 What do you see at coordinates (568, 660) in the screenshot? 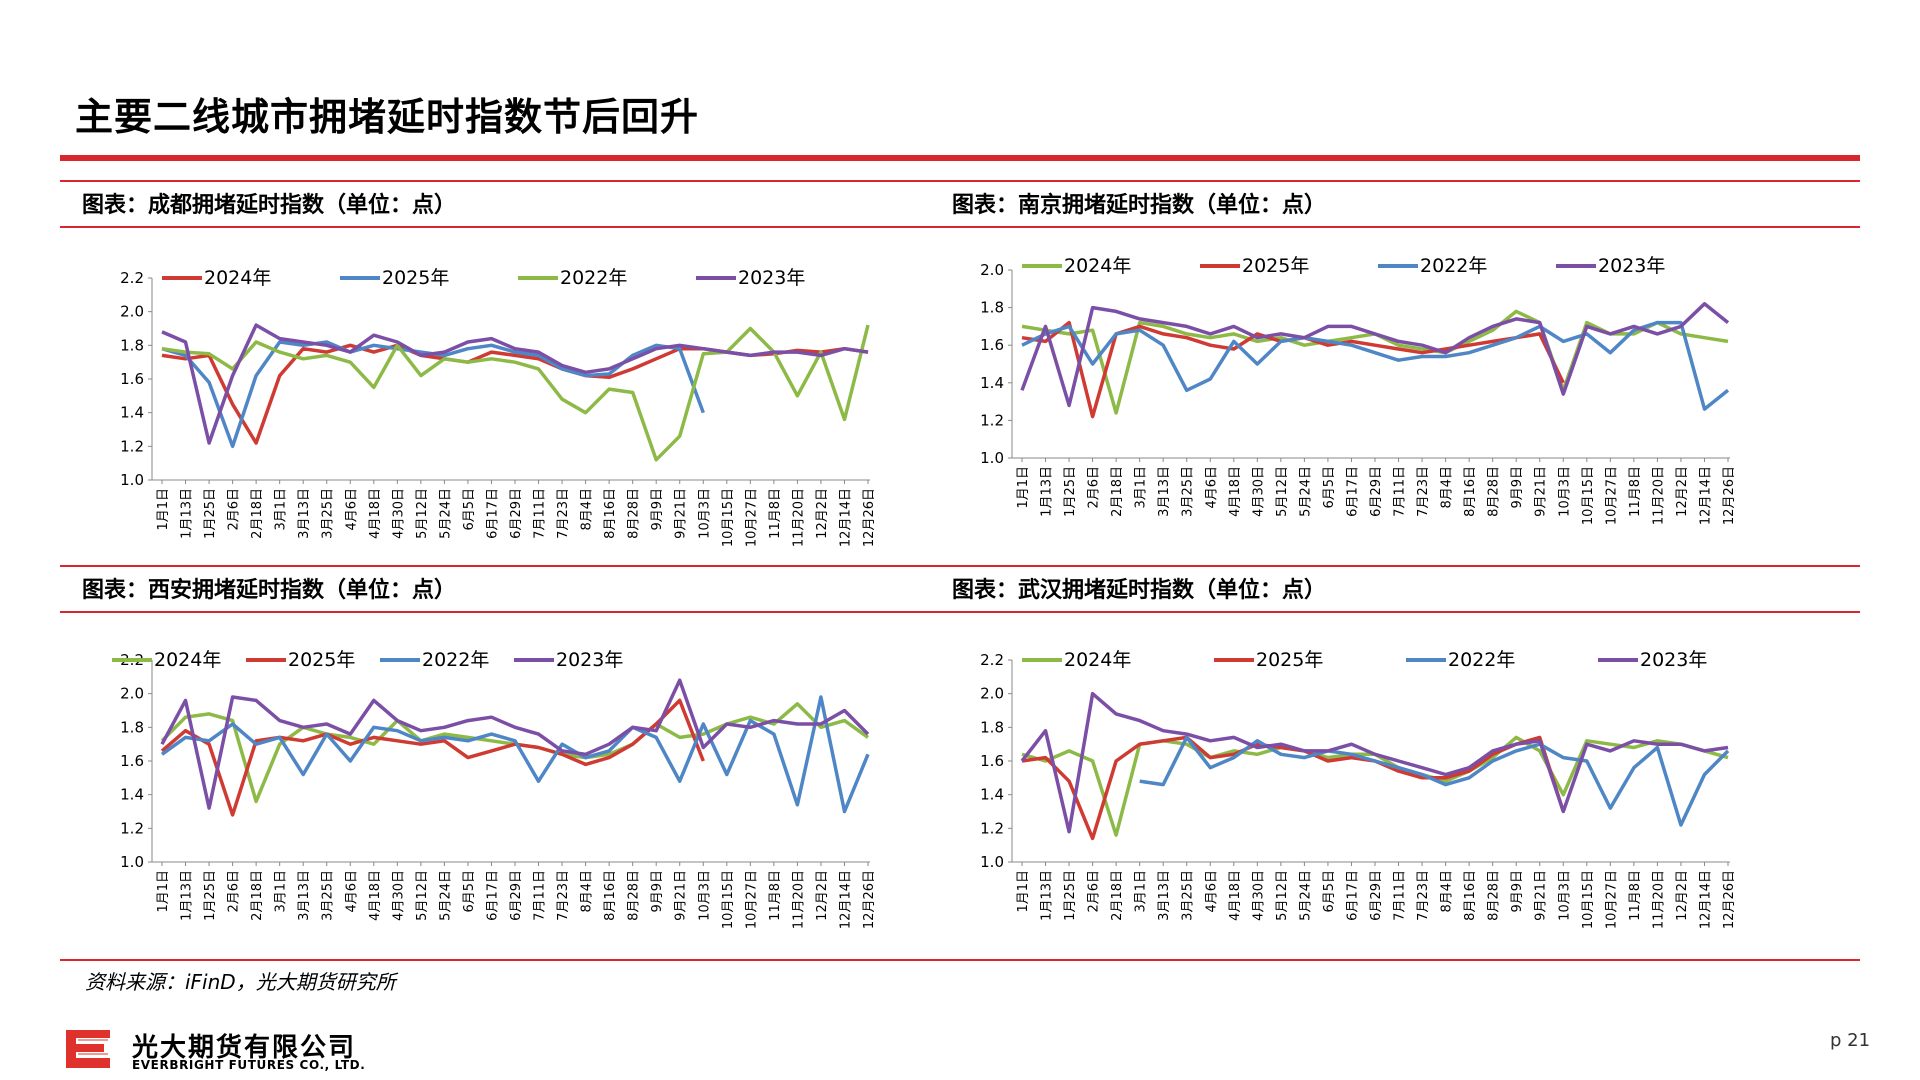
I see `legend-item: 2023年` at bounding box center [568, 660].